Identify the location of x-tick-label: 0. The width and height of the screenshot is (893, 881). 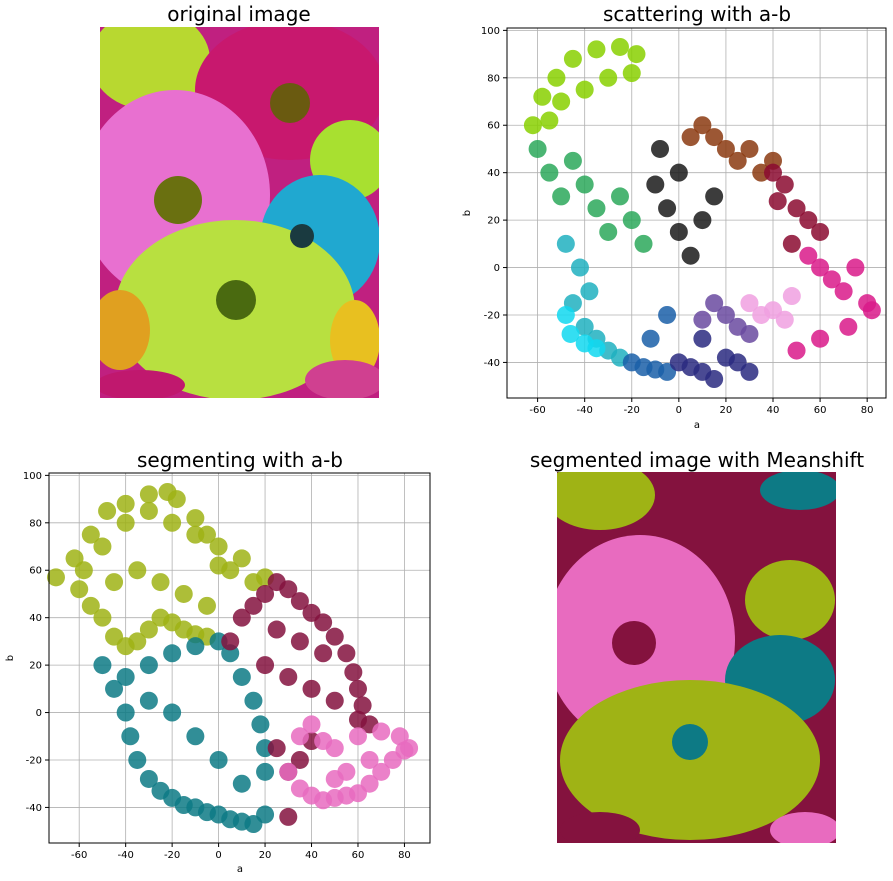
(679, 410).